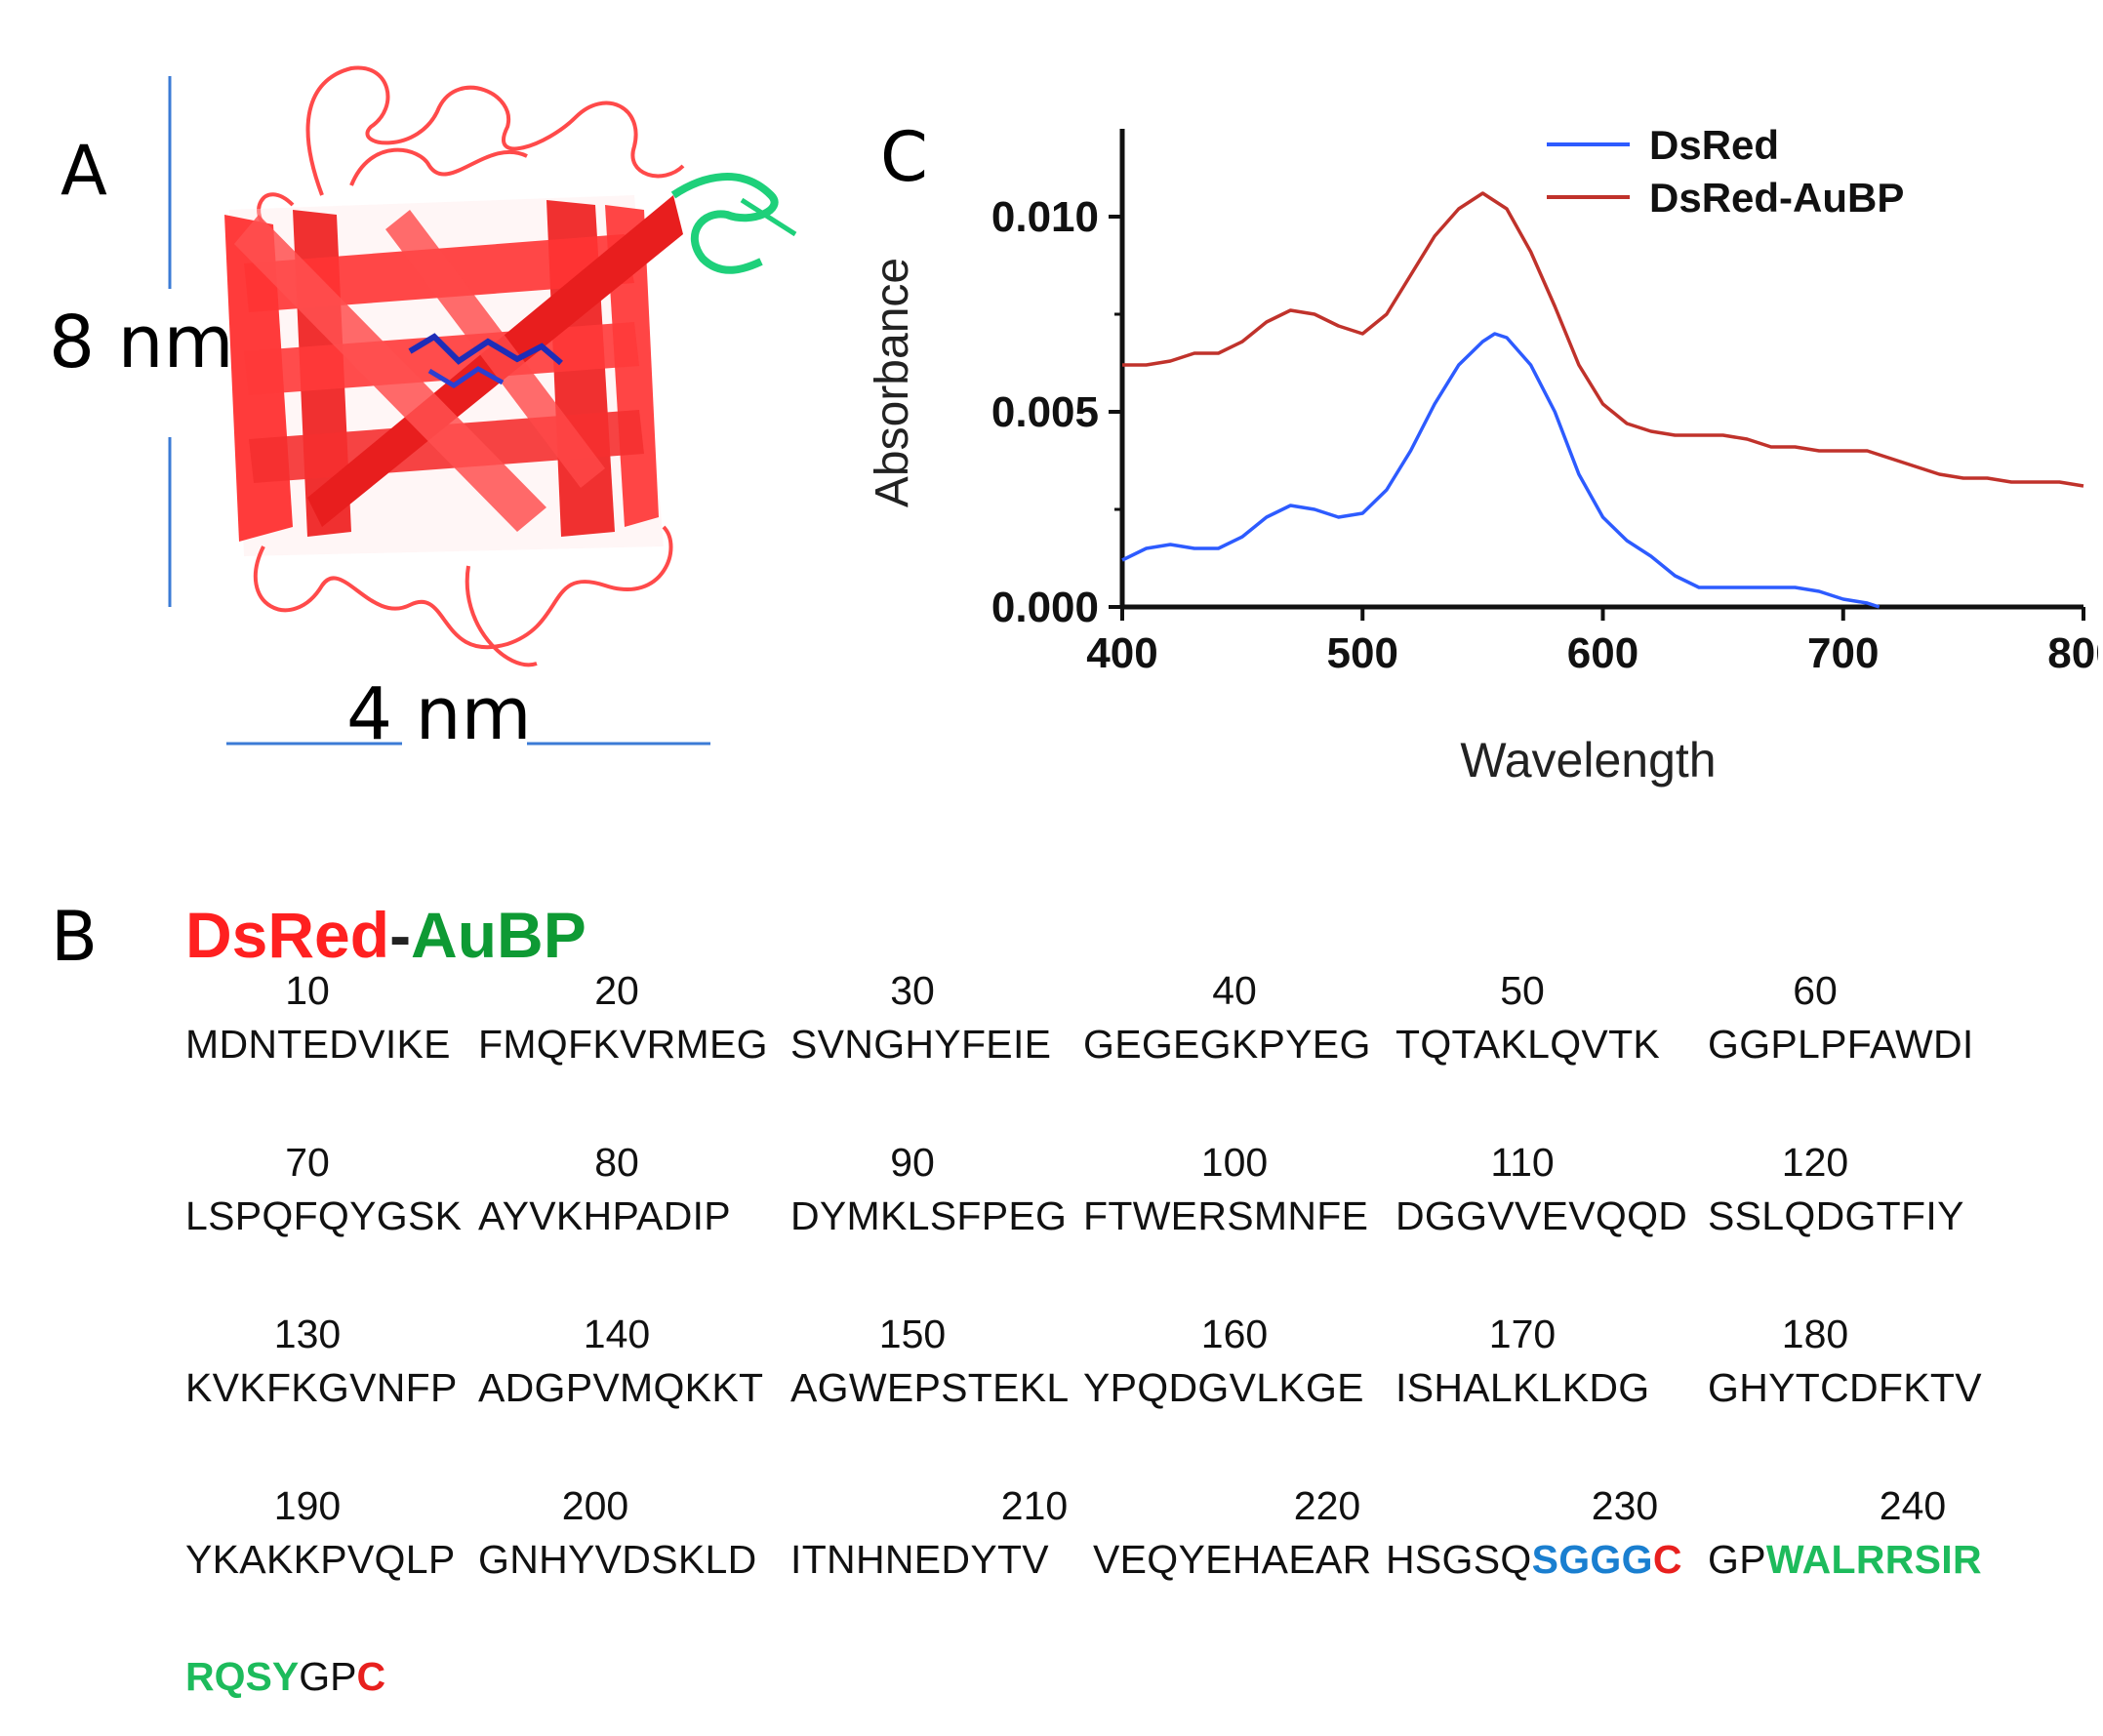 The width and height of the screenshot is (2103, 1736). I want to click on panel-label-b: B, so click(75, 937).